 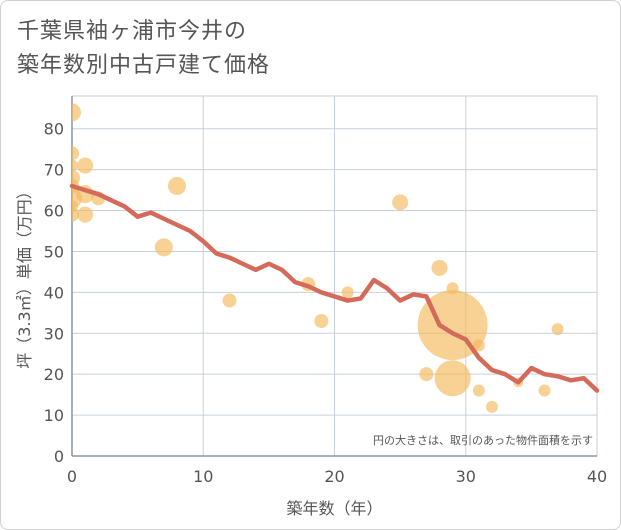 I want to click on x-tick-label: 40, so click(x=597, y=476).